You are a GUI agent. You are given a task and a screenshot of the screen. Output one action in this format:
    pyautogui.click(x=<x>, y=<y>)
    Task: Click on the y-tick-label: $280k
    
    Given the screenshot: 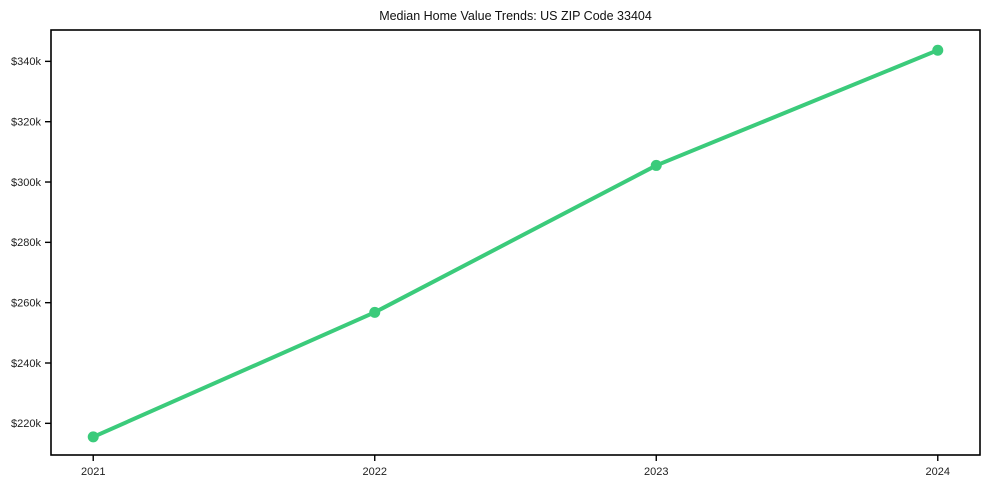 What is the action you would take?
    pyautogui.click(x=26, y=243)
    